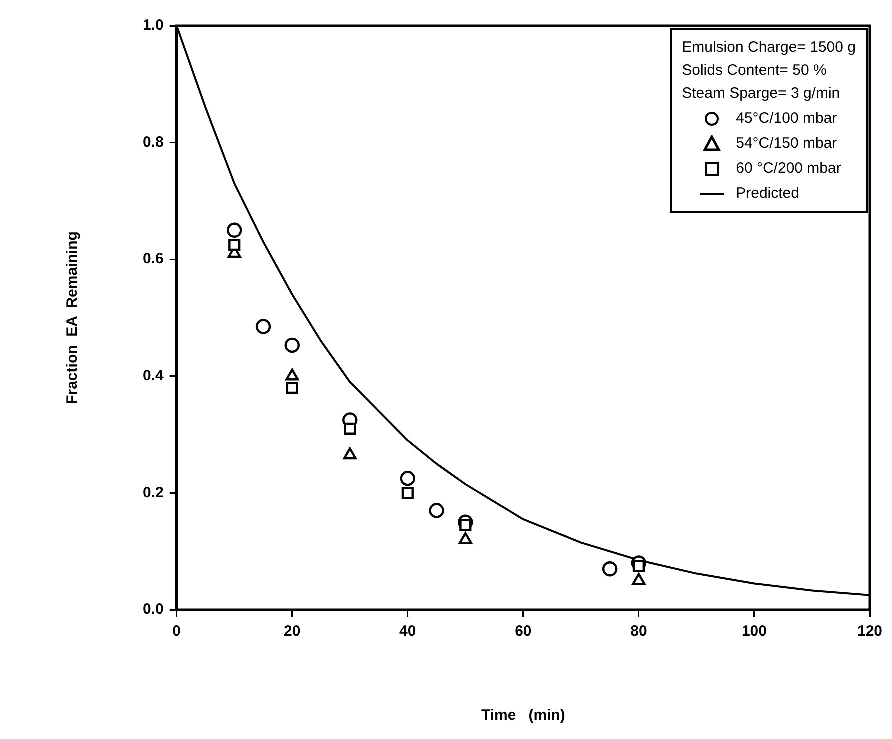 Image resolution: width=892 pixels, height=739 pixels. Describe the element at coordinates (523, 715) in the screenshot. I see `x-axis-title: Time (min)` at that location.